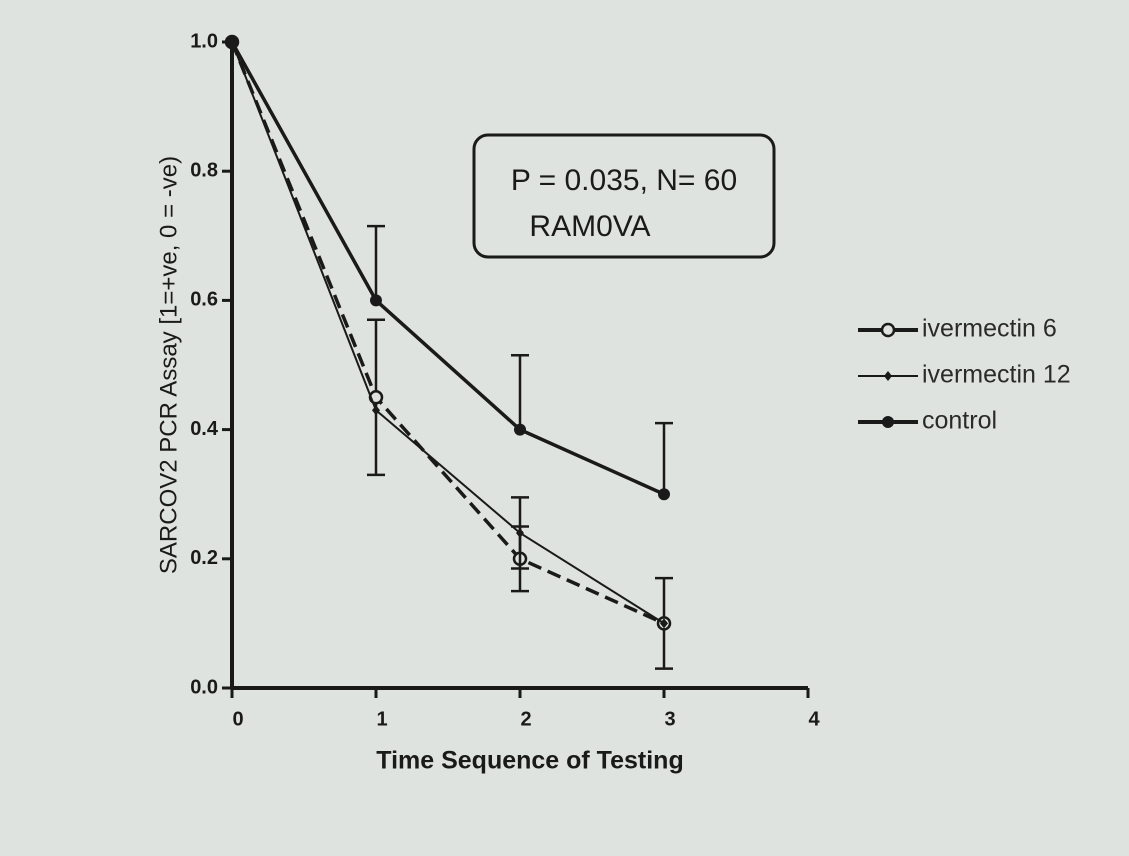 The width and height of the screenshot is (1129, 856). I want to click on y-tick-label: 0.6, so click(204, 300).